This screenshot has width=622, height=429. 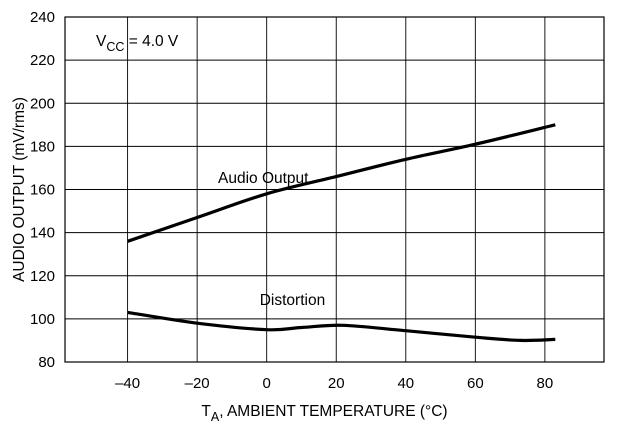 What do you see at coordinates (42, 146) in the screenshot?
I see `y-tick-label: 180` at bounding box center [42, 146].